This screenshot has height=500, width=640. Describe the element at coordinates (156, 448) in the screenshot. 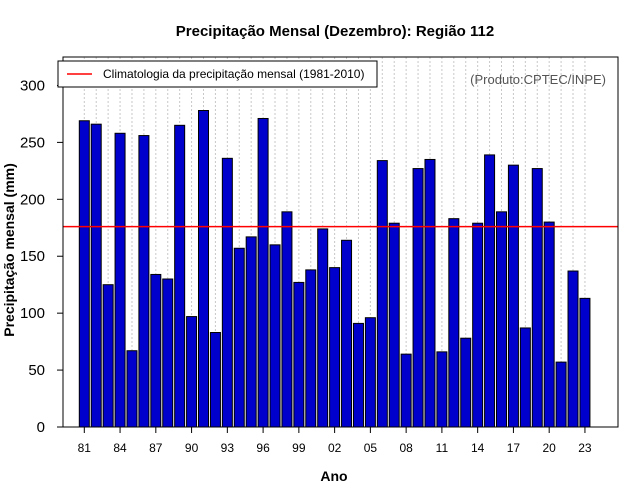

I see `x-tick-label: 87` at that location.